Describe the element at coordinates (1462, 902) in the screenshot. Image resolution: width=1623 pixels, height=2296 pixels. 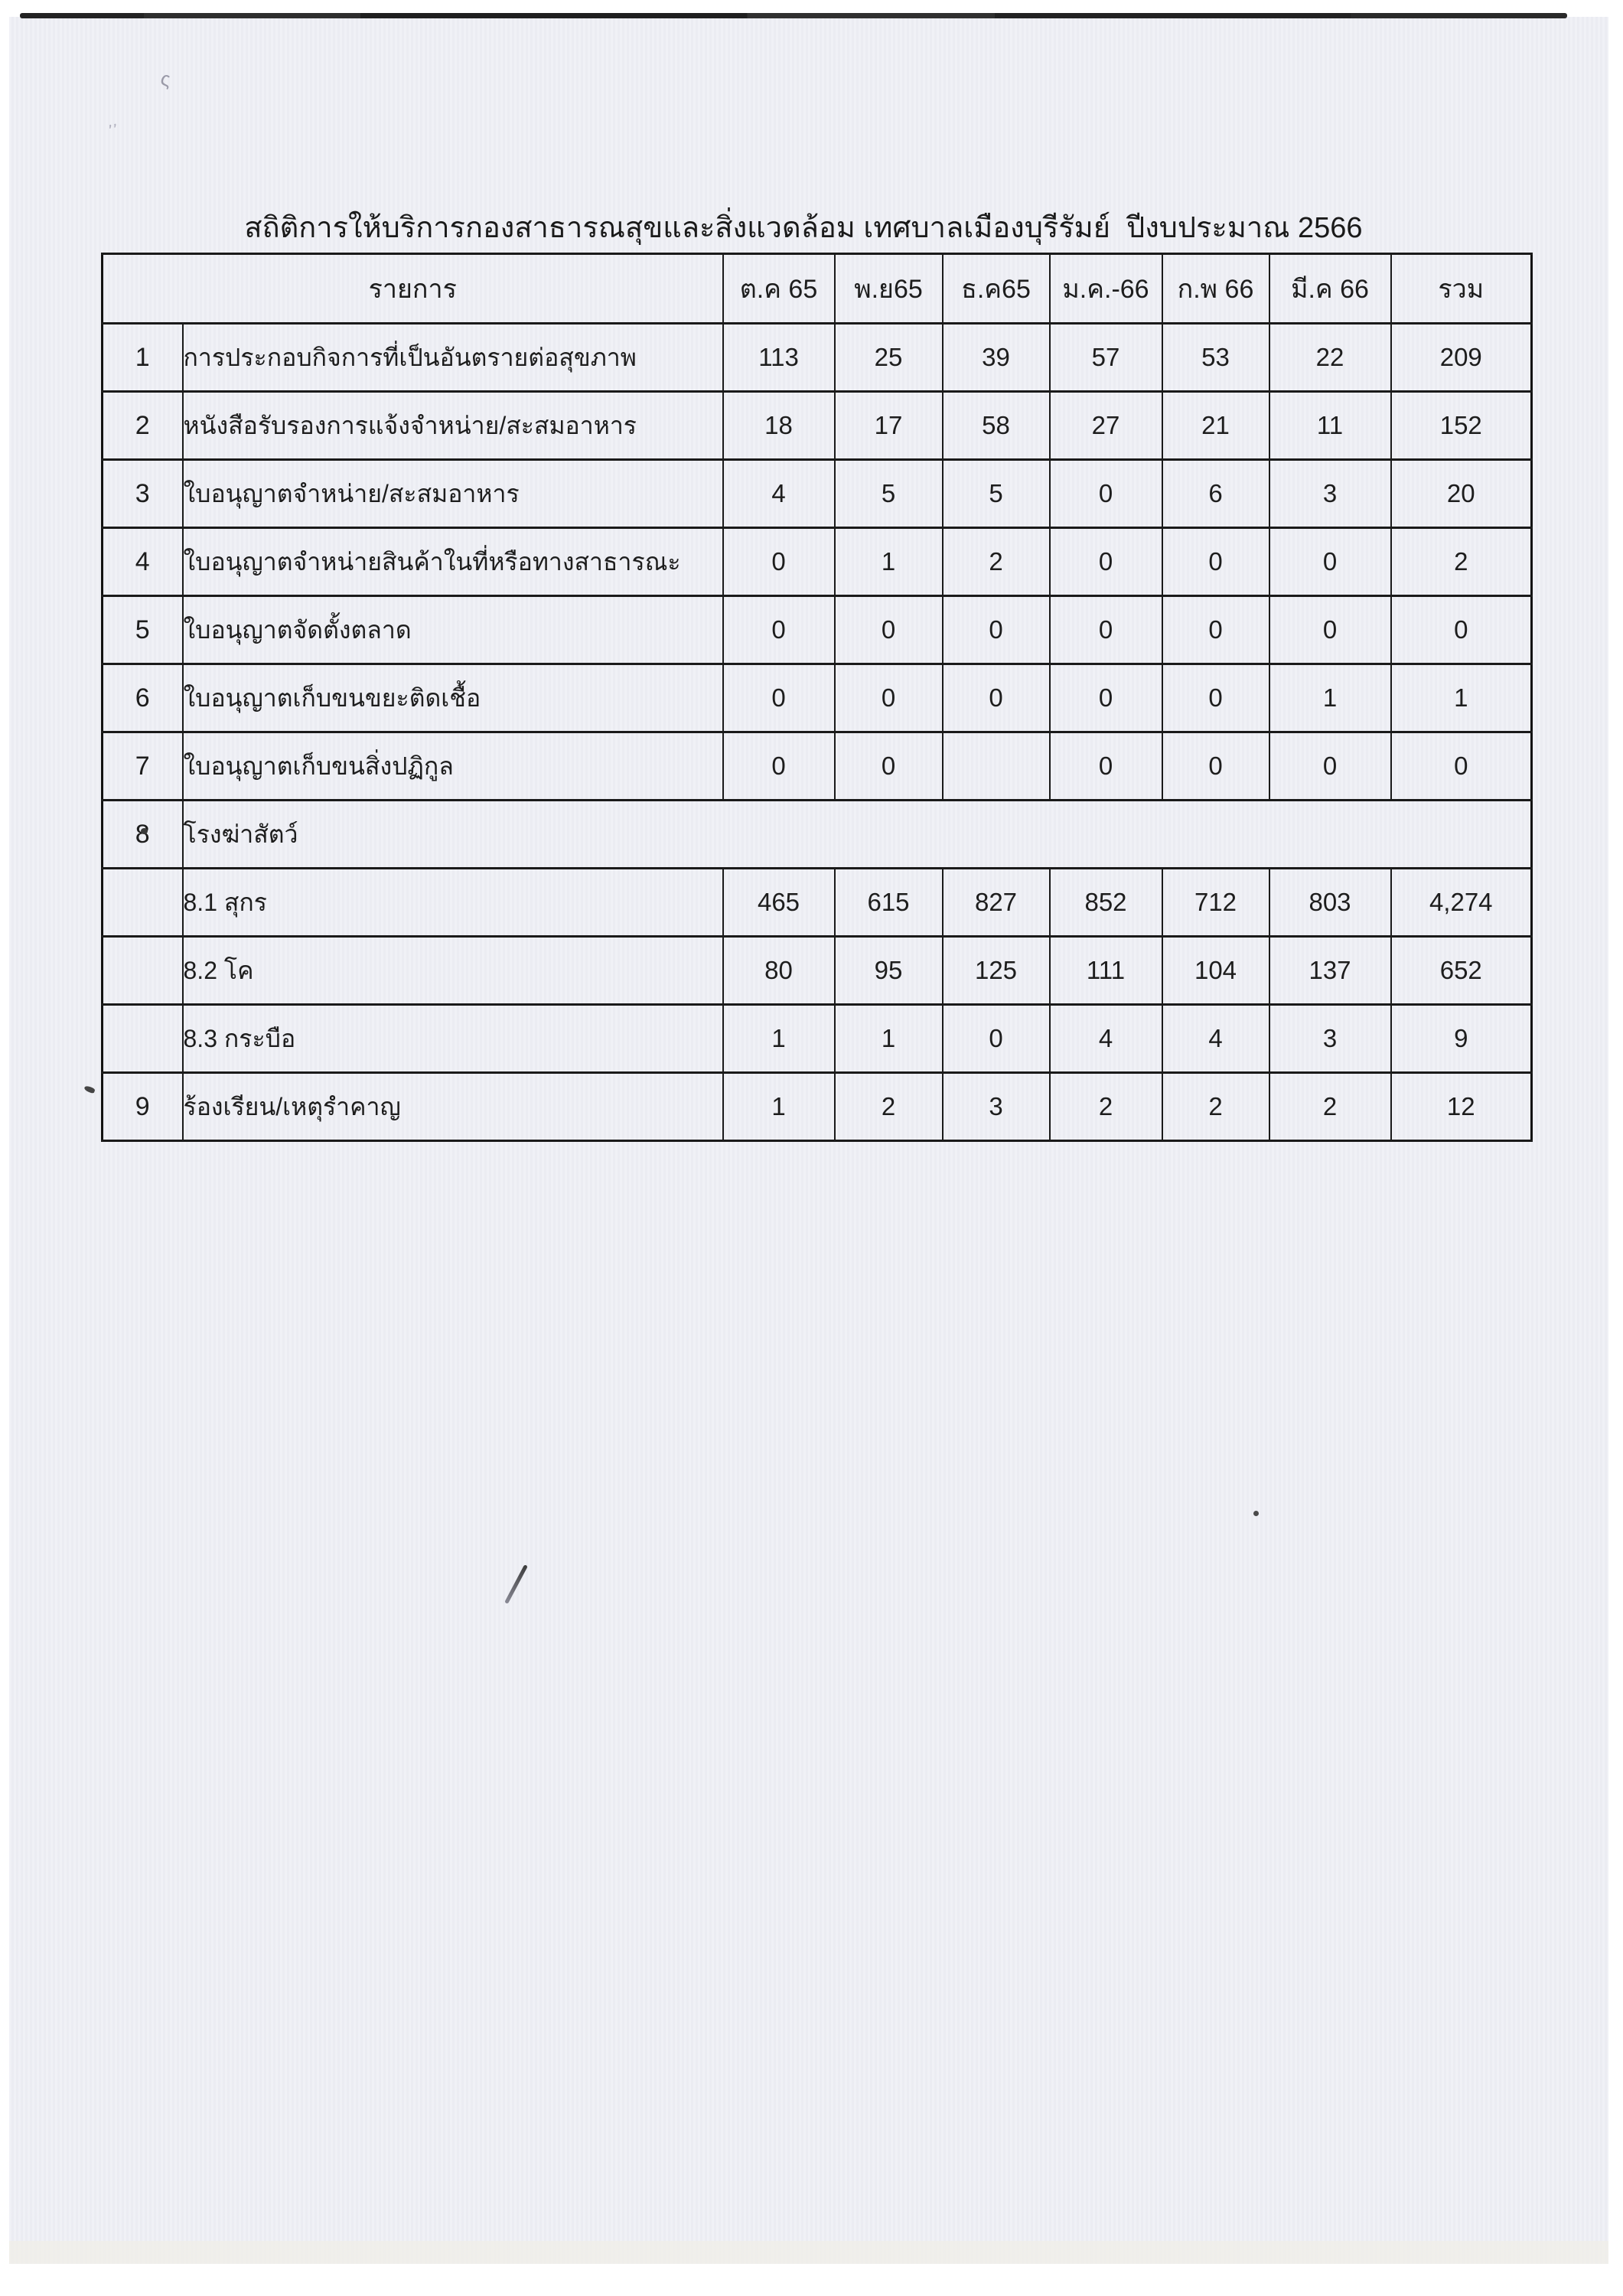
I see `value-cell: 4,274` at that location.